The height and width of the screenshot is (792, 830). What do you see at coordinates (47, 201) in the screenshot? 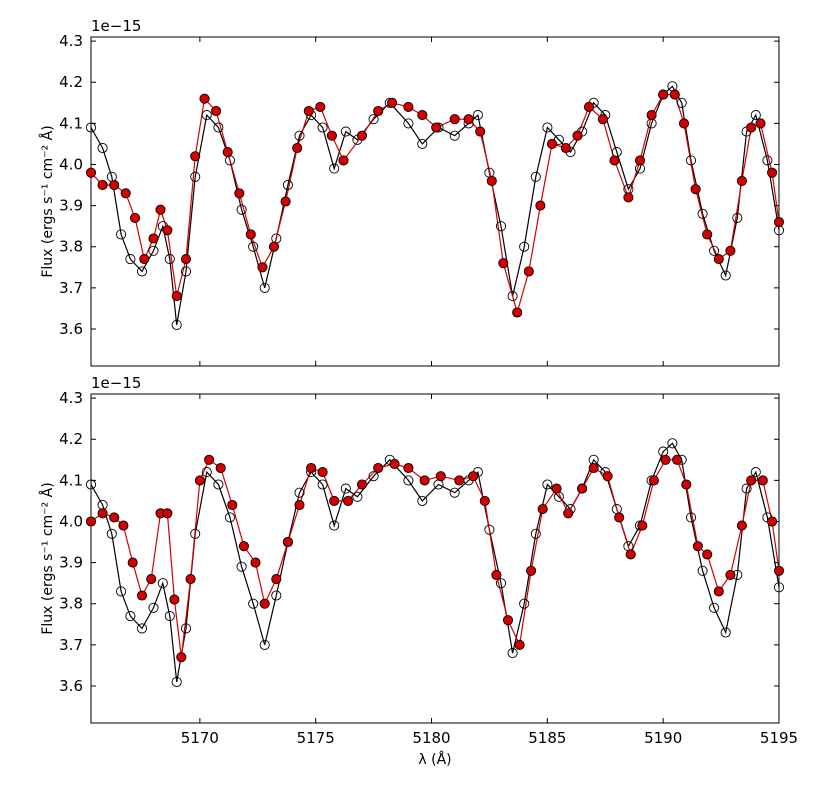
I see `top-y-axis-label: Flux (ergs s⁻¹ cm⁻² Å)` at bounding box center [47, 201].